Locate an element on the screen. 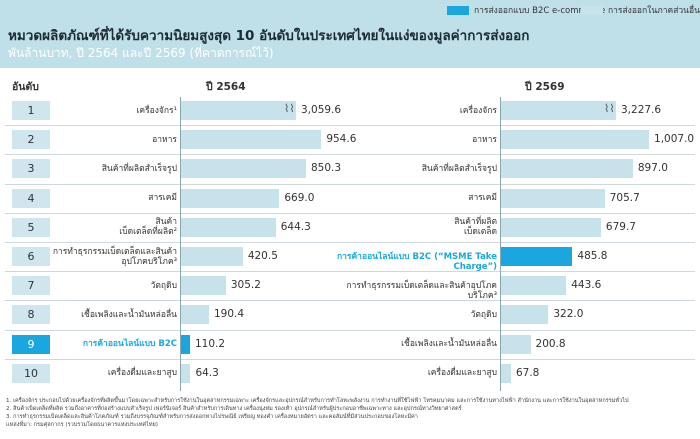  bar-value-label: 3,059.6 is located at coordinates (321, 110).